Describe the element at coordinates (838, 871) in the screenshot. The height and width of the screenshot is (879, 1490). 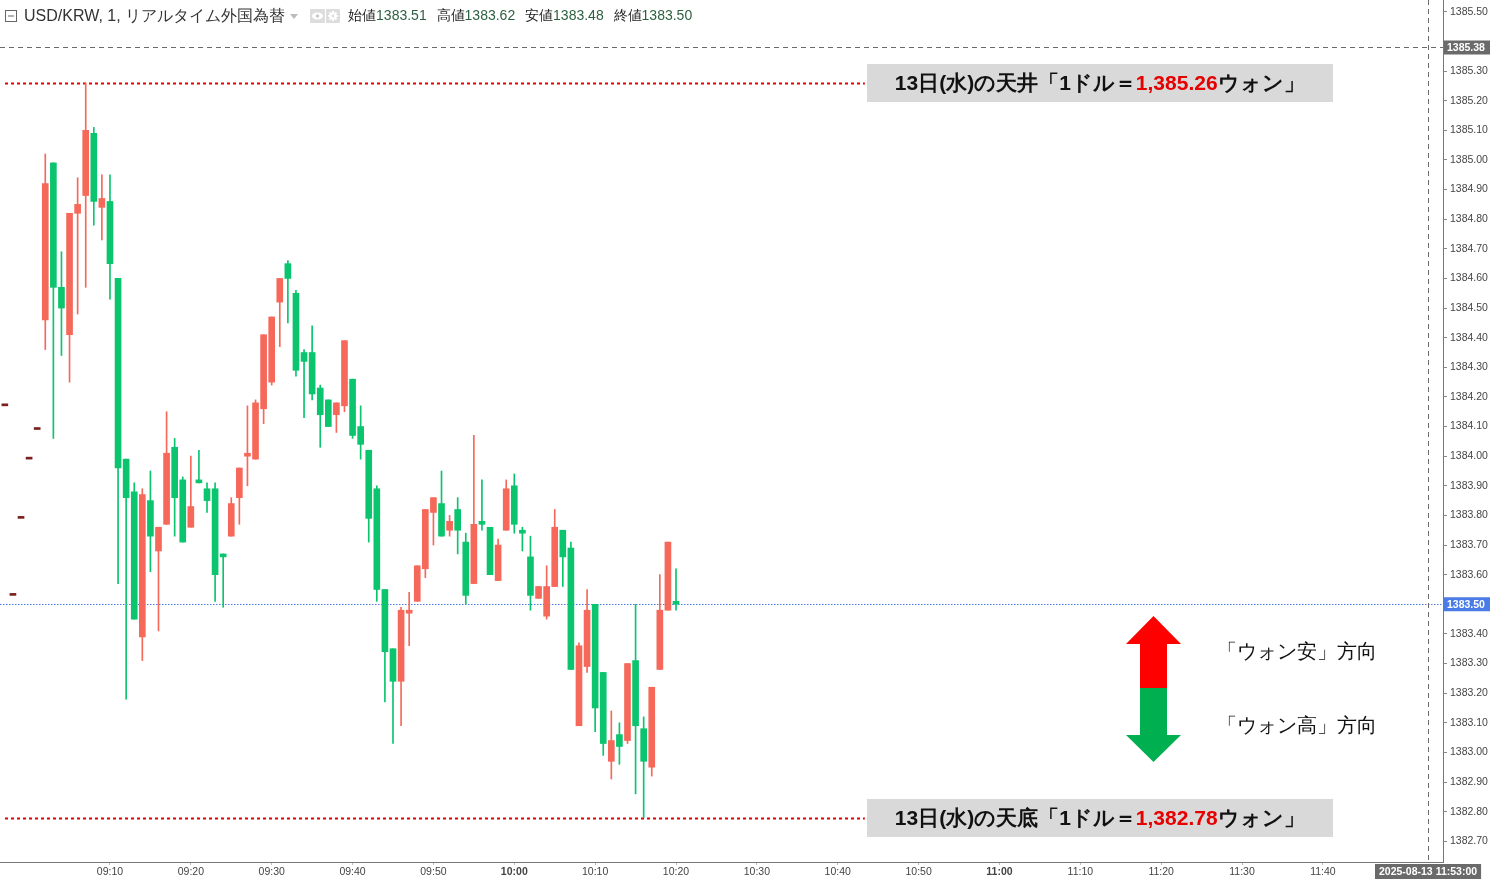
I see `x-tick-label: 10:40` at that location.